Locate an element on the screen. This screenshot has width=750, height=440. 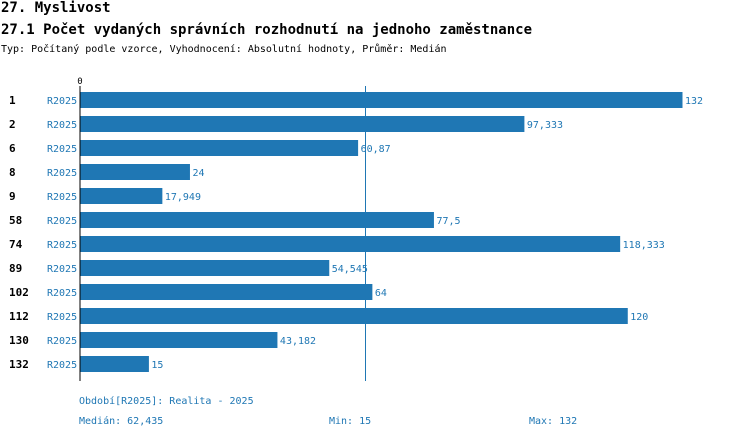
category-label: 130 is located at coordinates (19, 340).